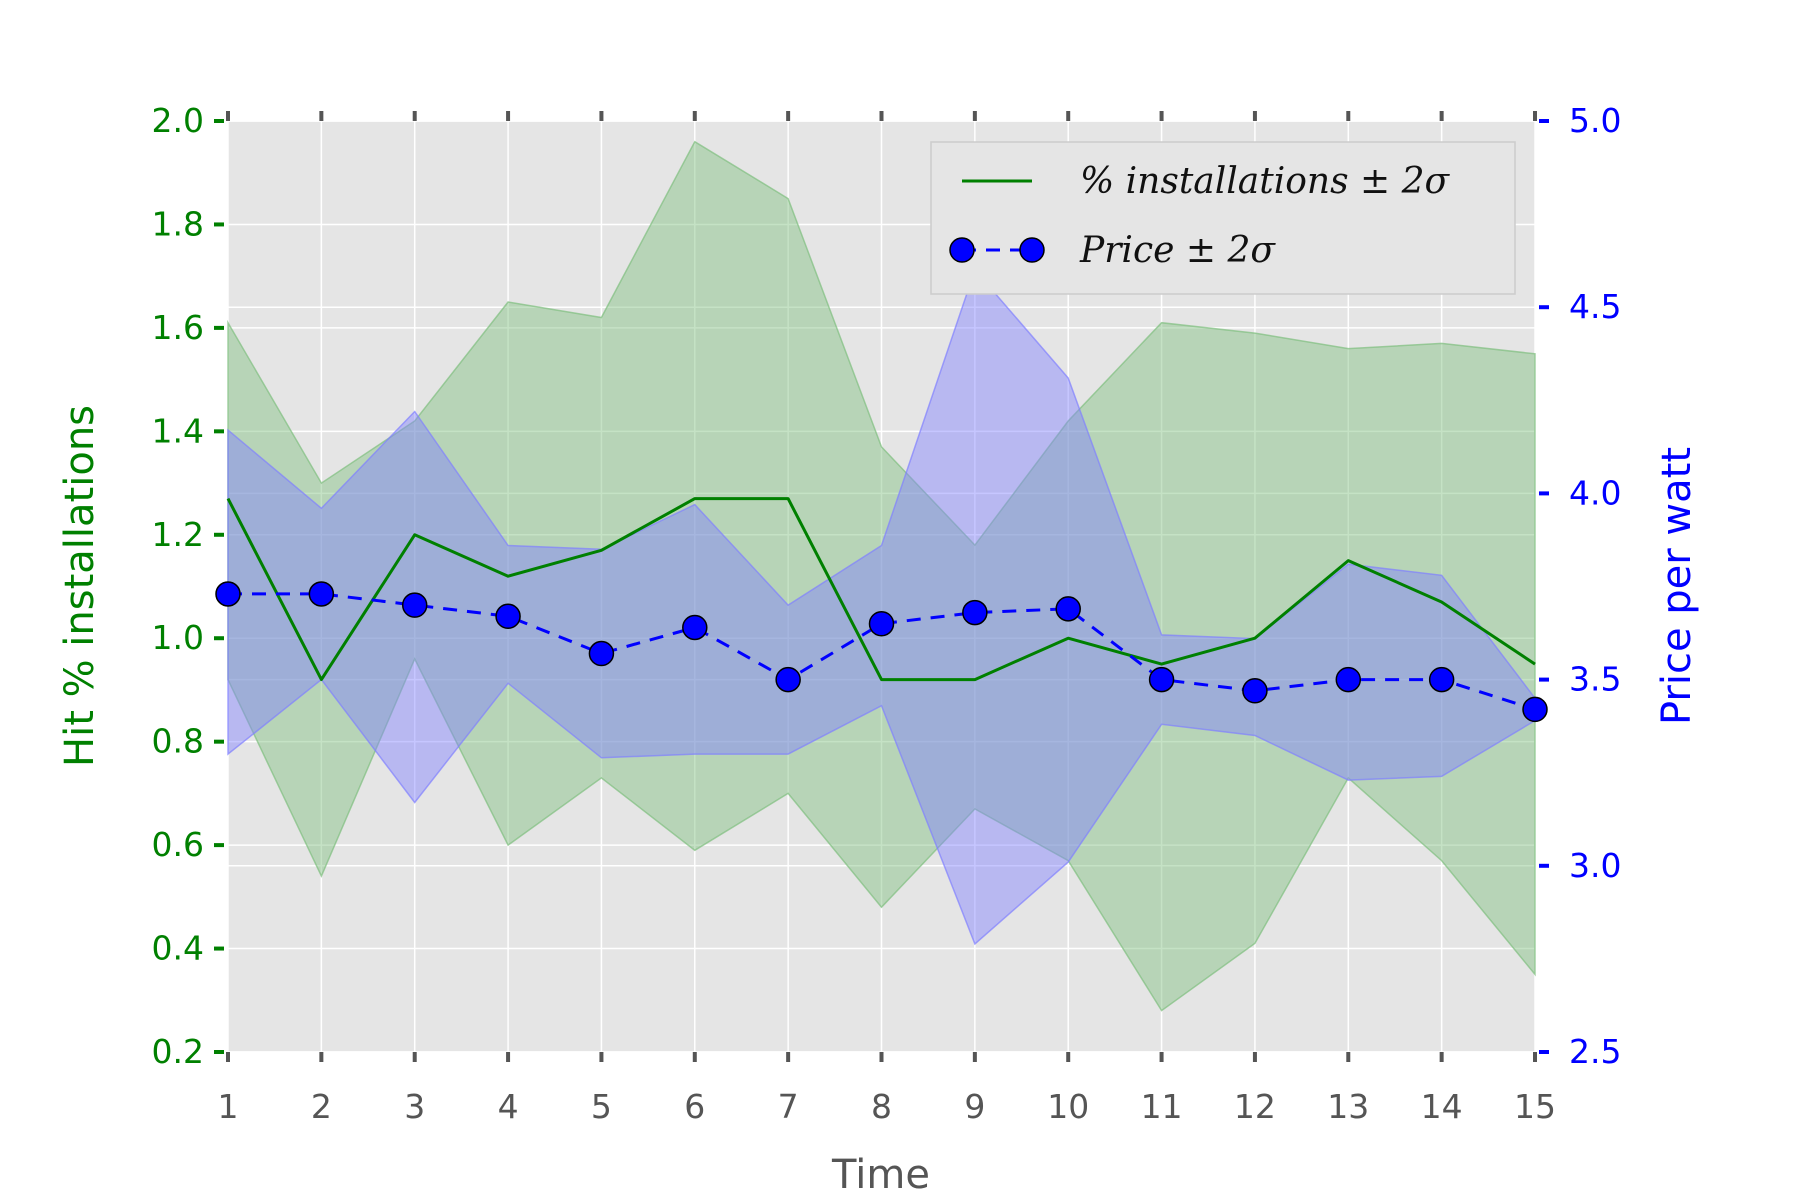  What do you see at coordinates (1595, 120) in the screenshot?
I see `y-right-tick-label: 5.0` at bounding box center [1595, 120].